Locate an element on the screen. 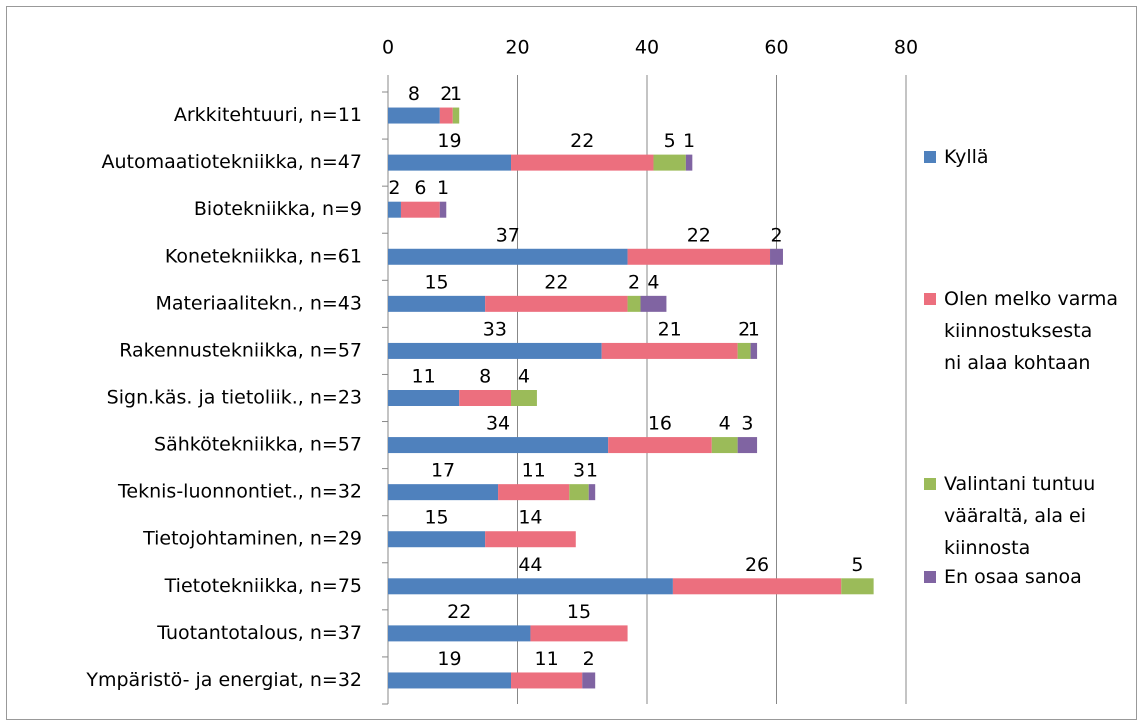 The width and height of the screenshot is (1143, 726). data-label: 21 is located at coordinates (670, 329).